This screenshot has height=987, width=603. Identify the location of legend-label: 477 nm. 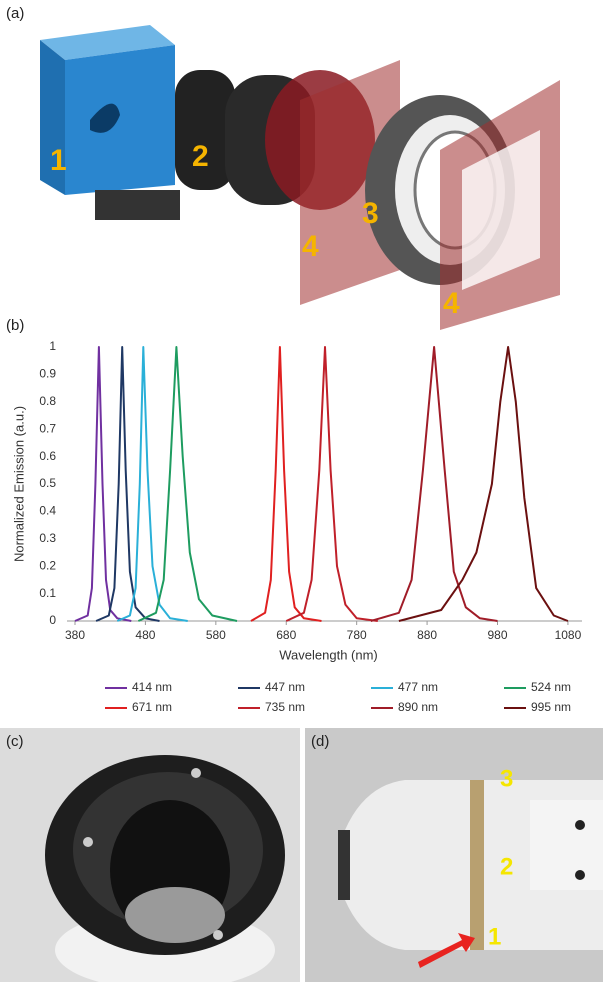
(418, 687).